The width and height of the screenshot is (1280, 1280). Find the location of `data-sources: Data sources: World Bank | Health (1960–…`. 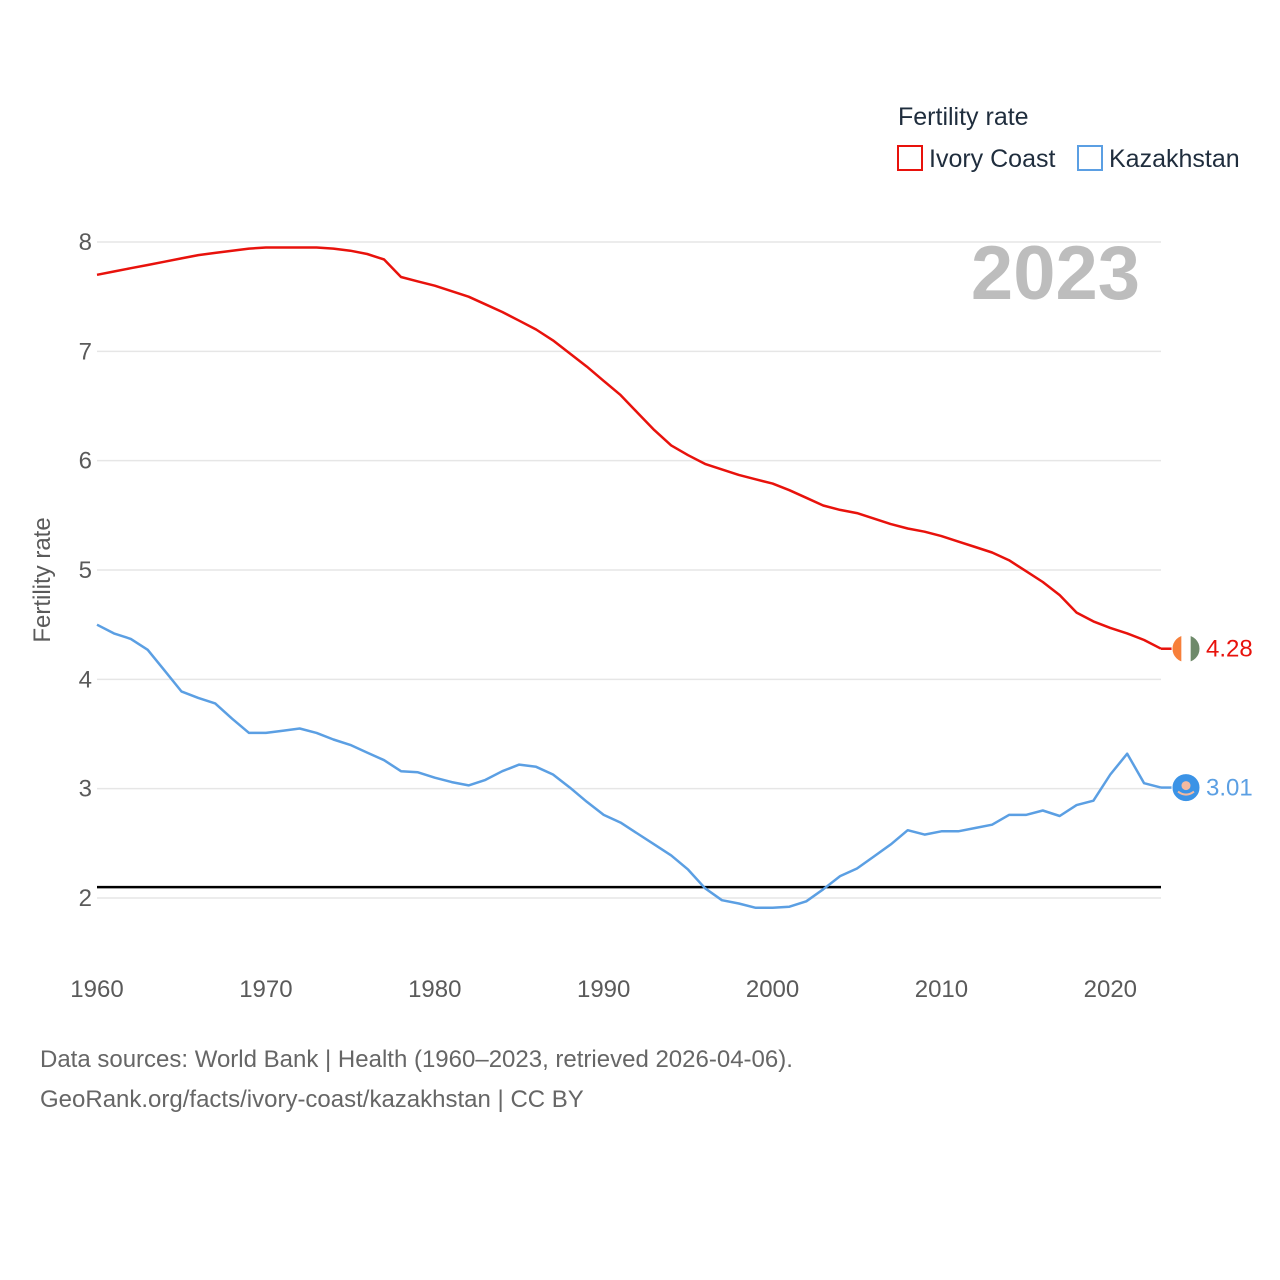

data-sources: Data sources: World Bank | Health (1960–… is located at coordinates (416, 1059).